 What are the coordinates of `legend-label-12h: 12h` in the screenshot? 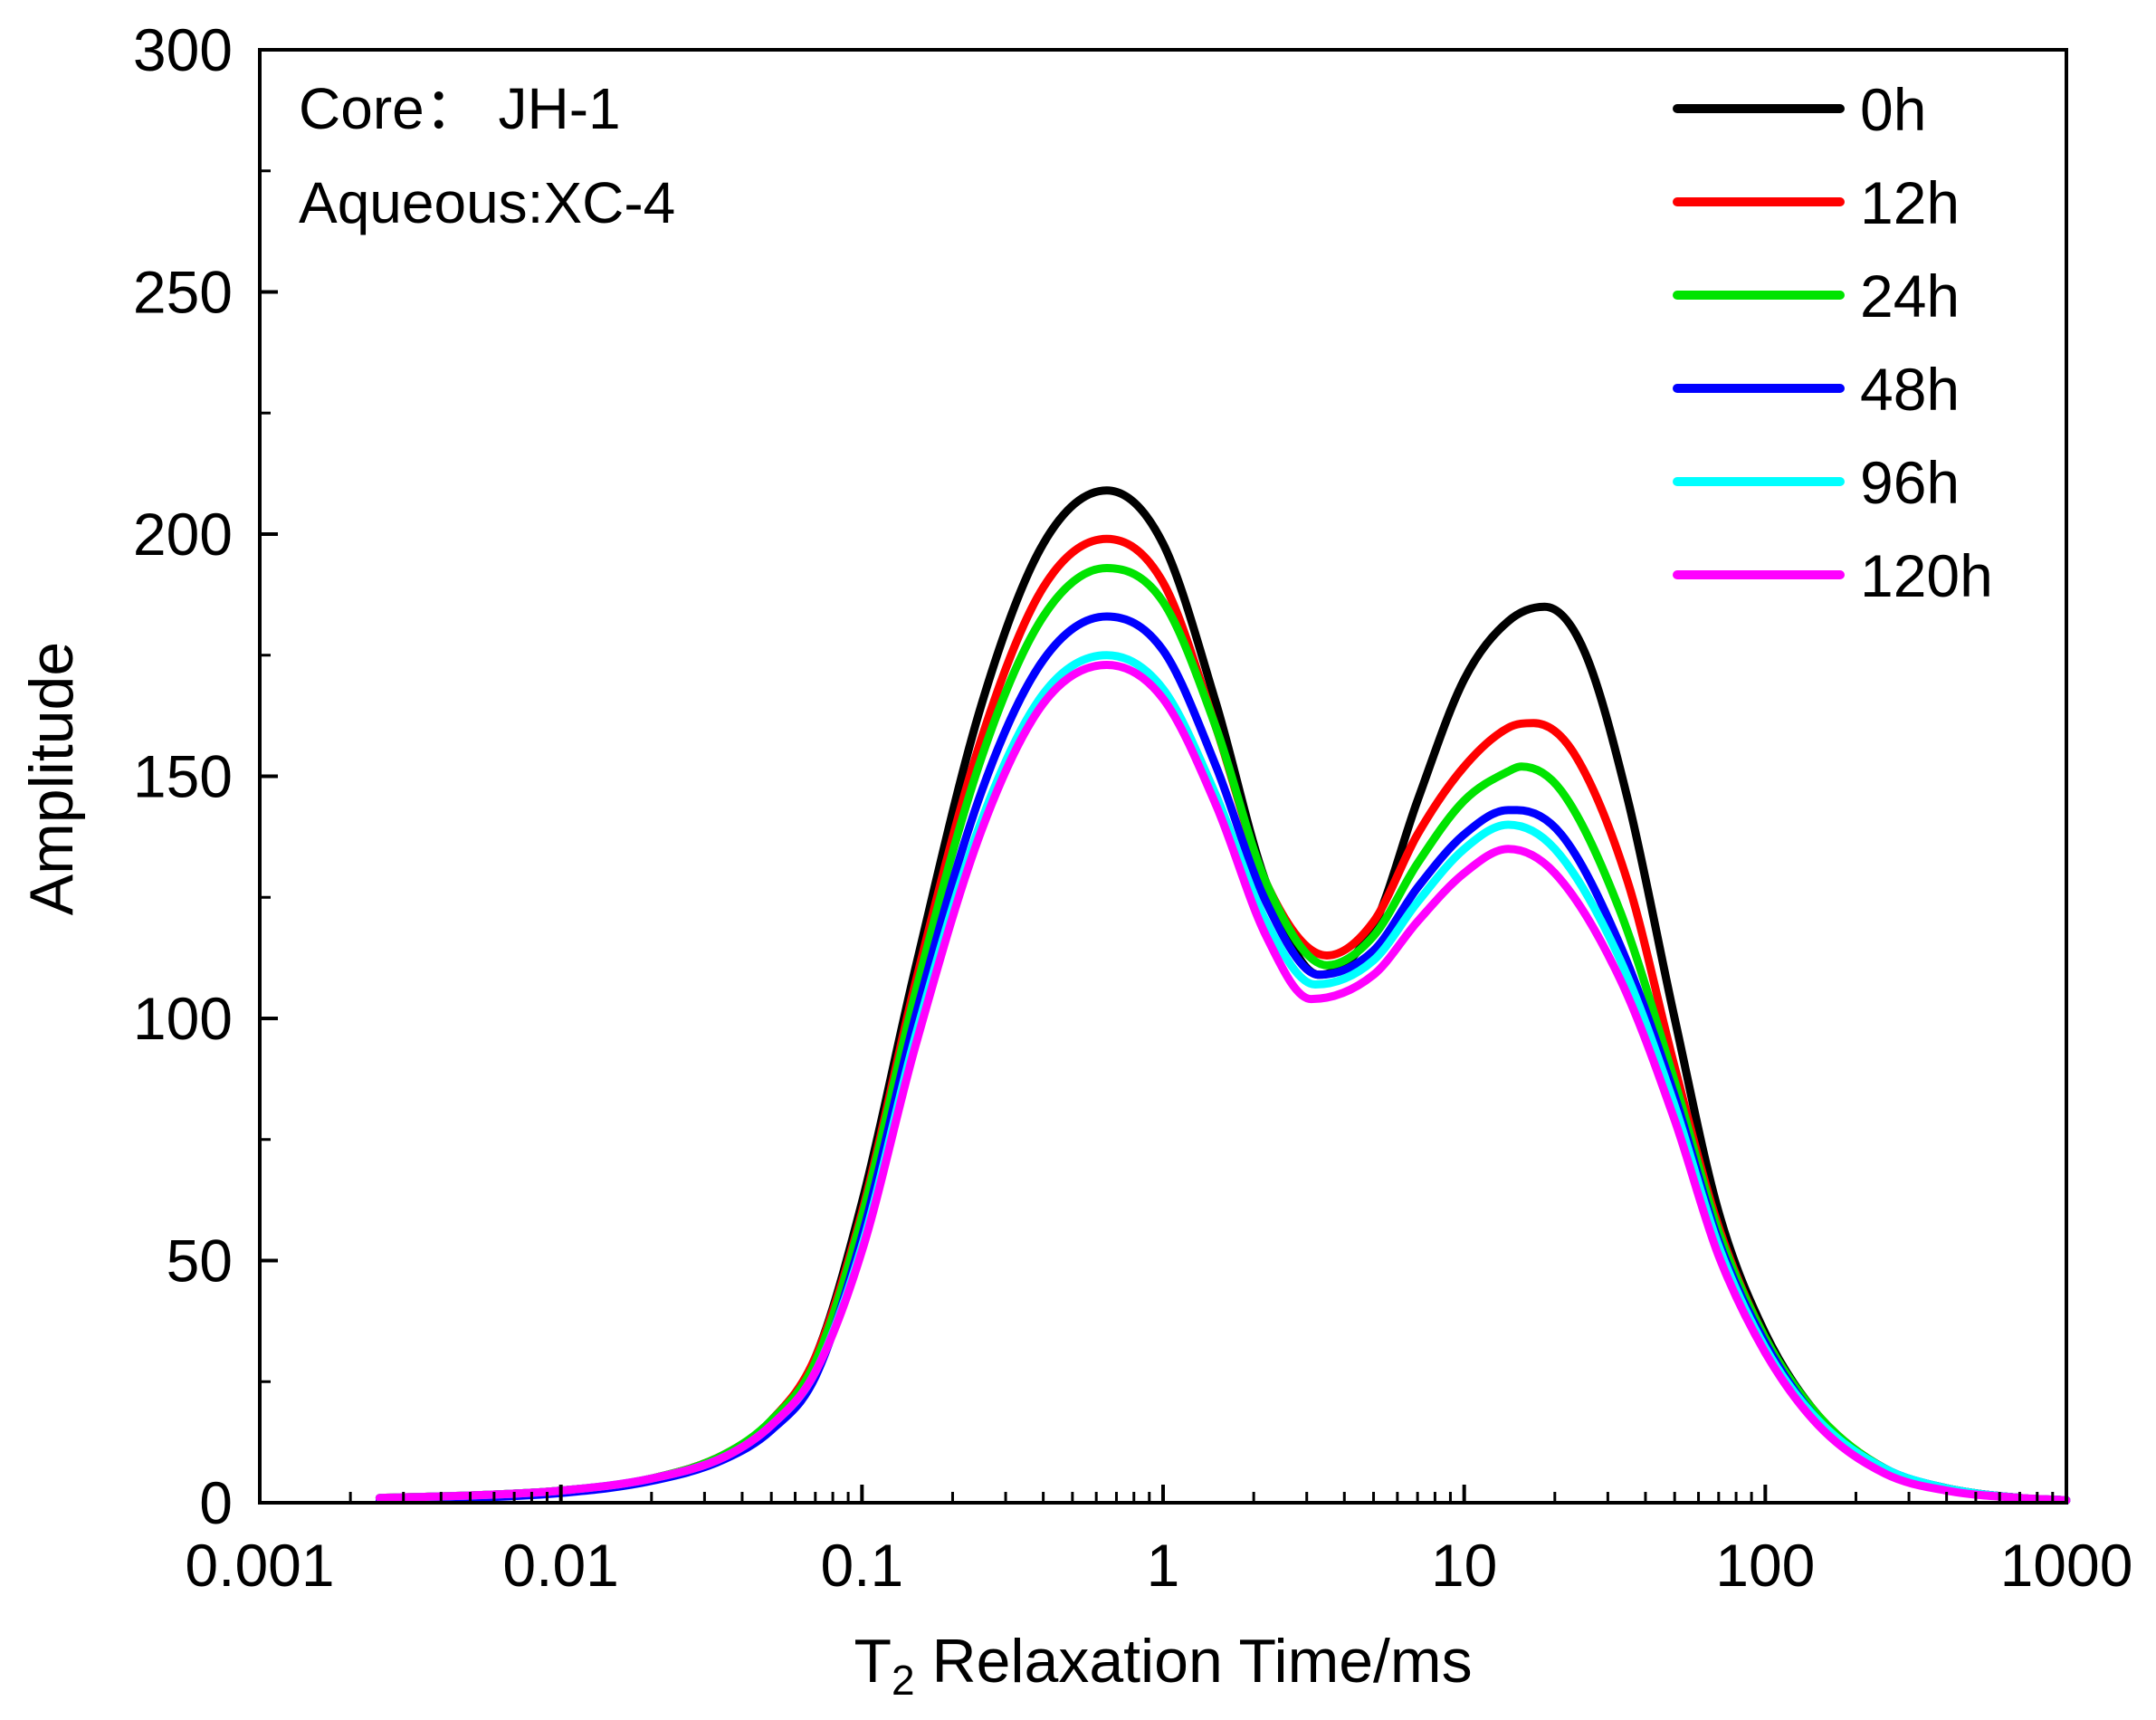 It's located at (1910, 202).